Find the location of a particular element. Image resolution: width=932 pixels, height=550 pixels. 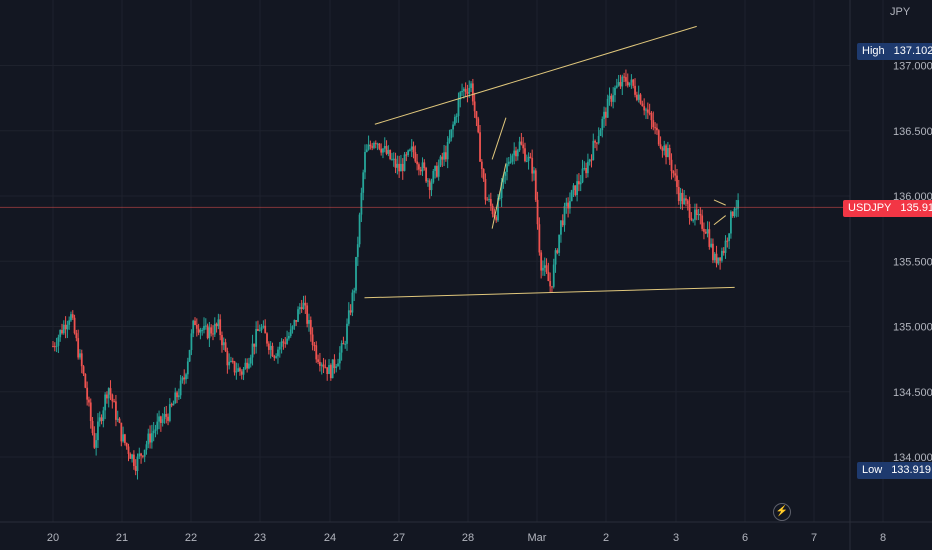

y-tick-label: 134.500 is located at coordinates (912, 393).